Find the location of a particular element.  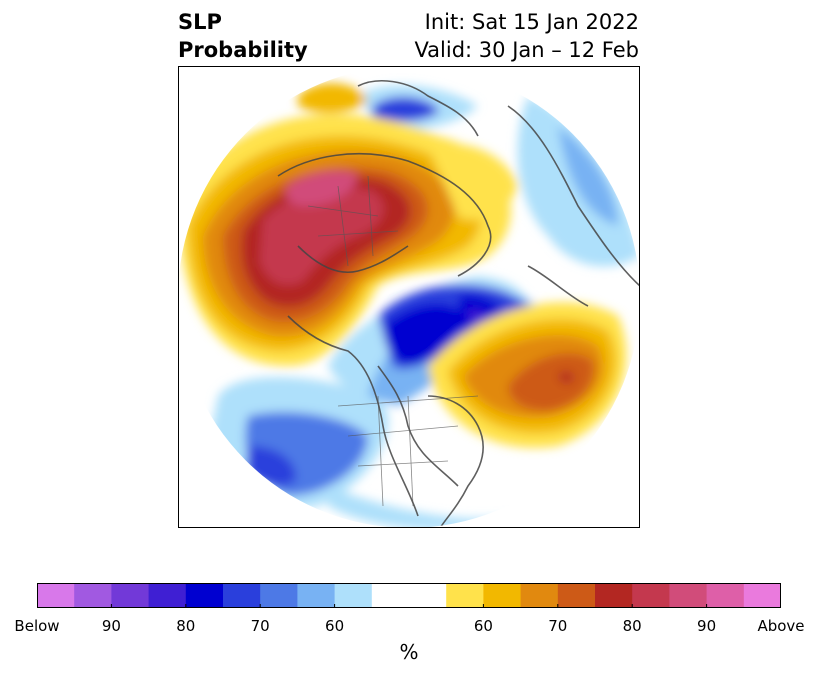

colorbar-border is located at coordinates (409, 595).